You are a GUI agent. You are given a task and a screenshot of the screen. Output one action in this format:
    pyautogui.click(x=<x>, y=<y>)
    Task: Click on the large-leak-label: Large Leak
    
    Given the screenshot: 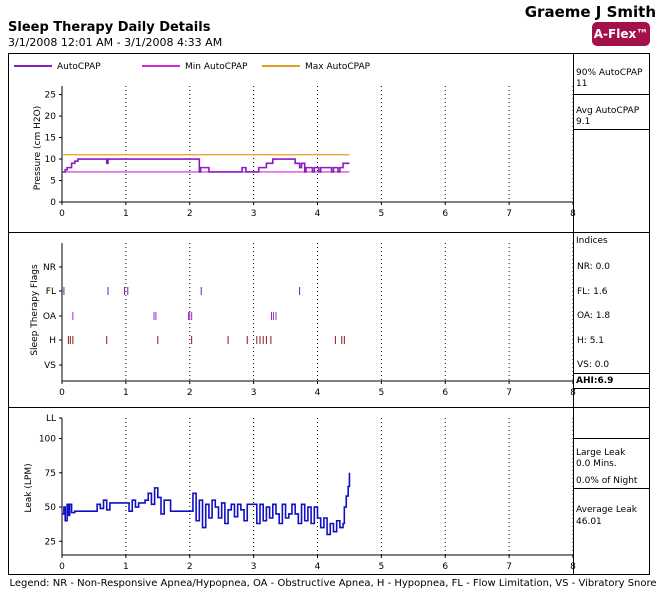 What is the action you would take?
    pyautogui.click(x=601, y=453)
    